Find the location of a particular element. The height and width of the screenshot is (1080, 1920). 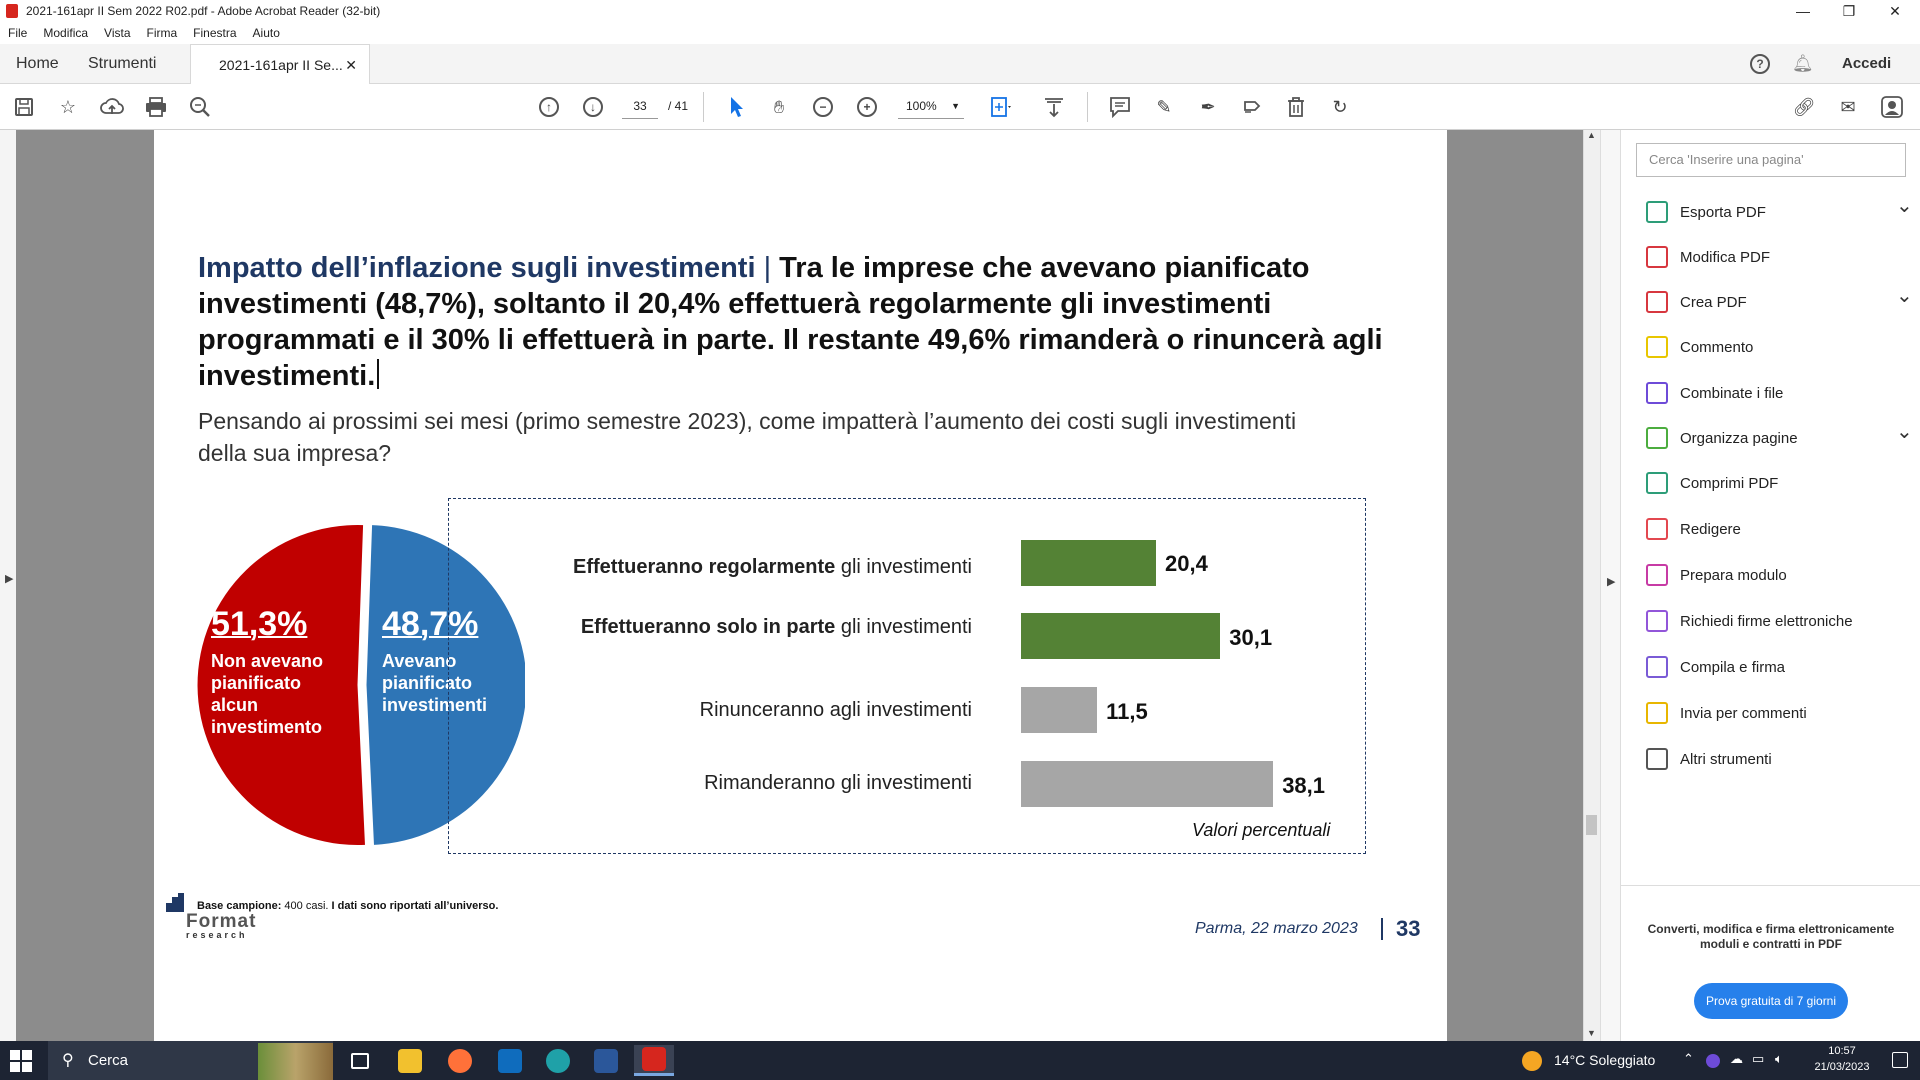

tool-modifica-pdf: Modifica PDF is located at coordinates (1708, 257).